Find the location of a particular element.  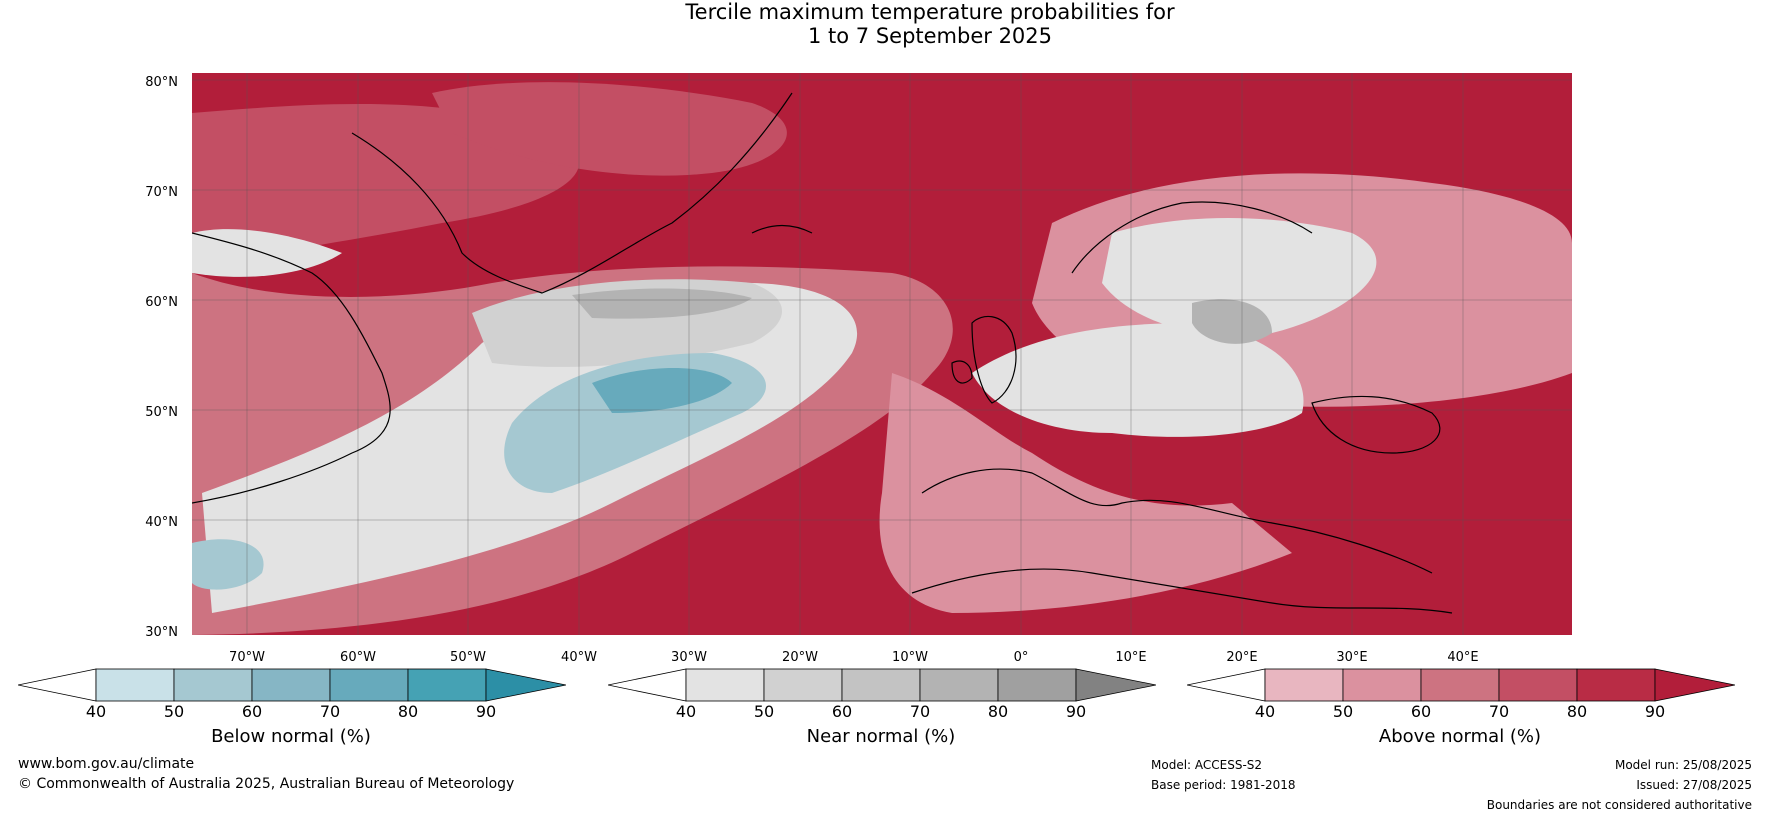

lon-label-20e: 20°E is located at coordinates (1242, 657).